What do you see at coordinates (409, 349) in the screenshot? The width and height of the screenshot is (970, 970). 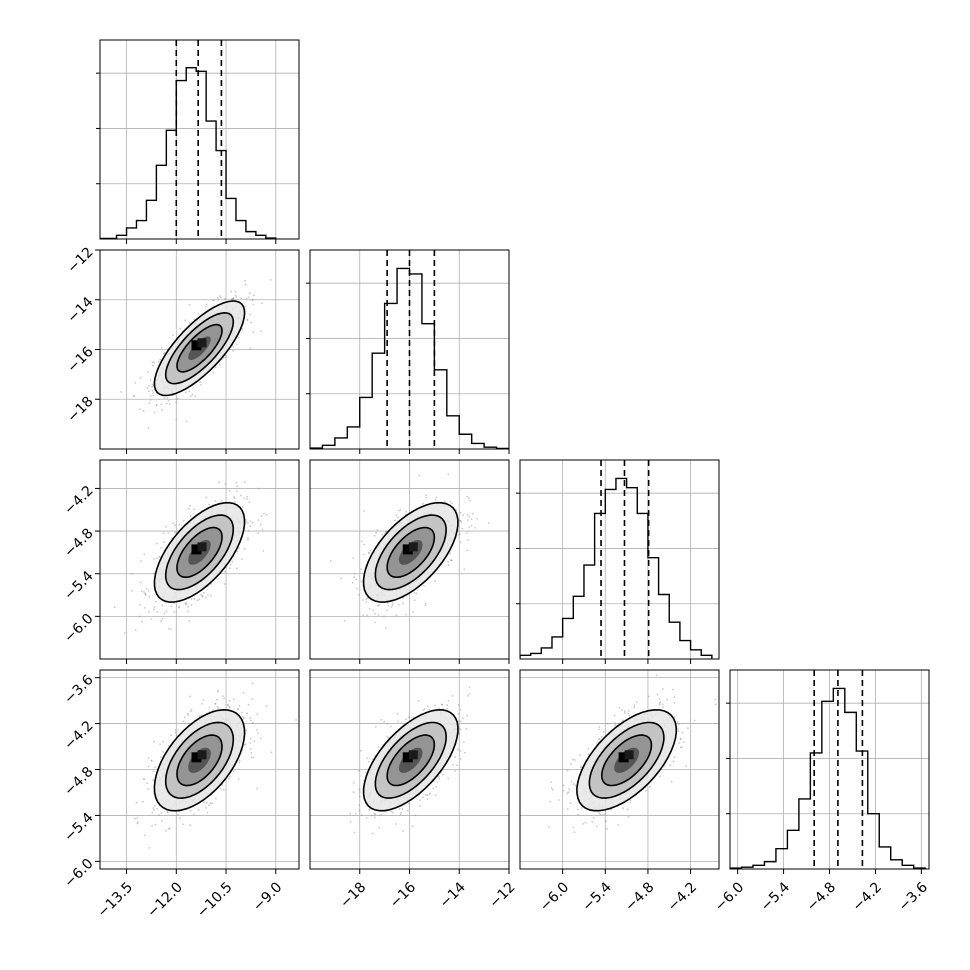 I see `panel-frame` at bounding box center [409, 349].